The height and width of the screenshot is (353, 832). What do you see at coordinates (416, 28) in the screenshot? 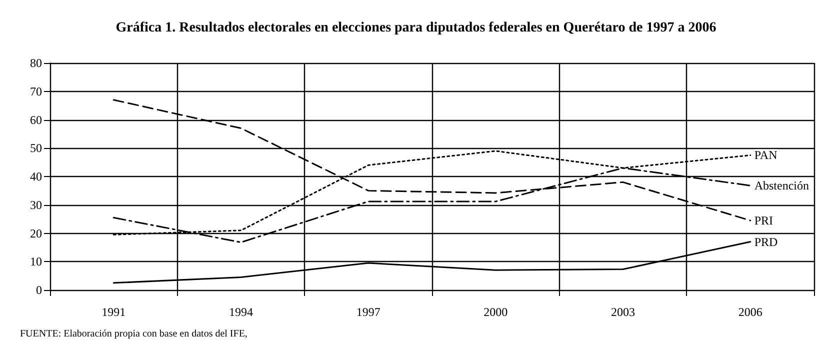
I see `chart-title: Gráfica 1. Resultados electorales en elecciones para diputados federales en Querétaro de 1997 a 2006` at bounding box center [416, 28].